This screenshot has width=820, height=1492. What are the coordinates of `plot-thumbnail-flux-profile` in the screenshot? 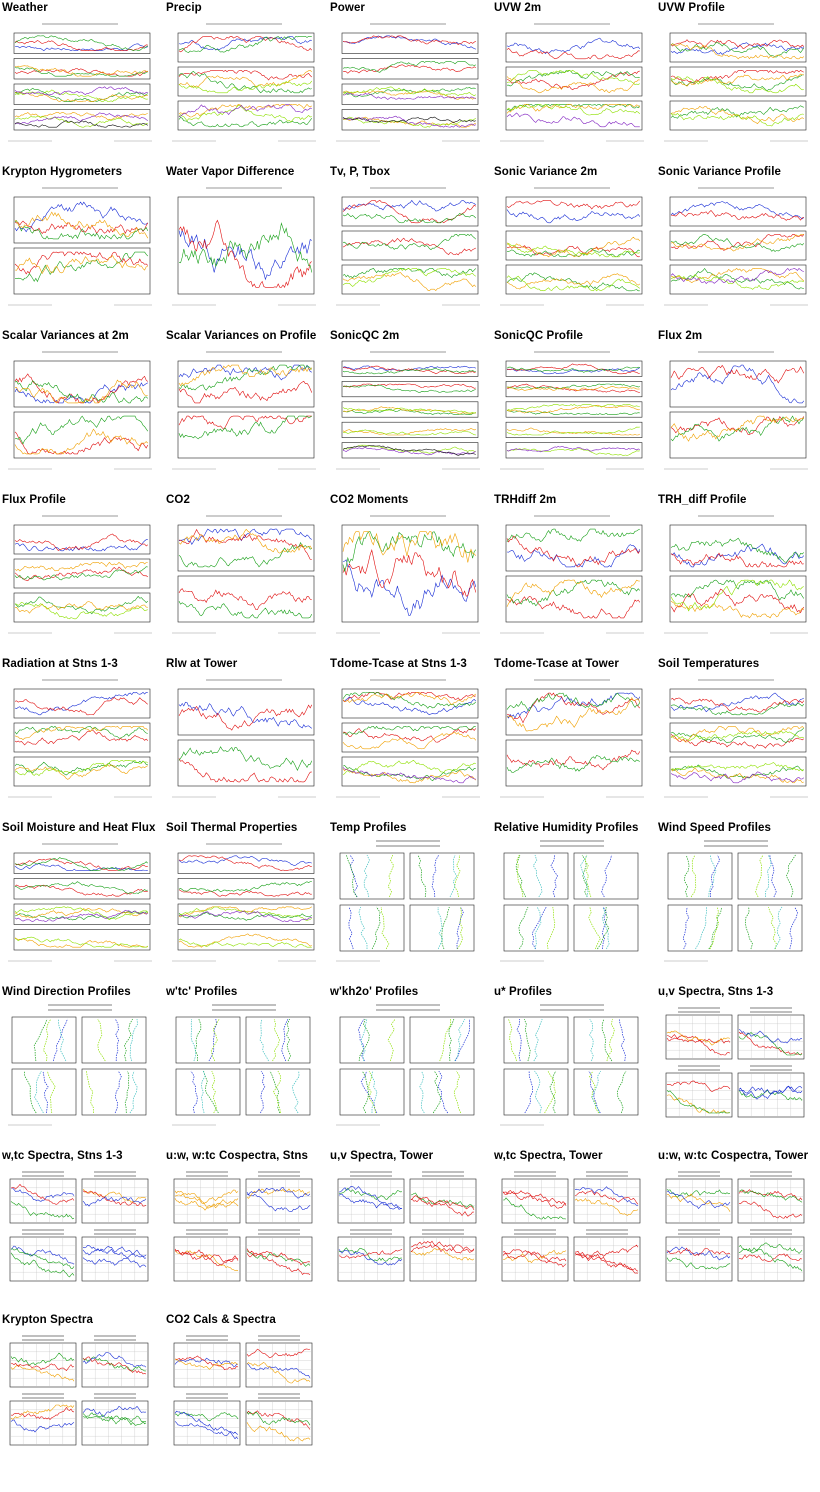 It's located at (79, 573).